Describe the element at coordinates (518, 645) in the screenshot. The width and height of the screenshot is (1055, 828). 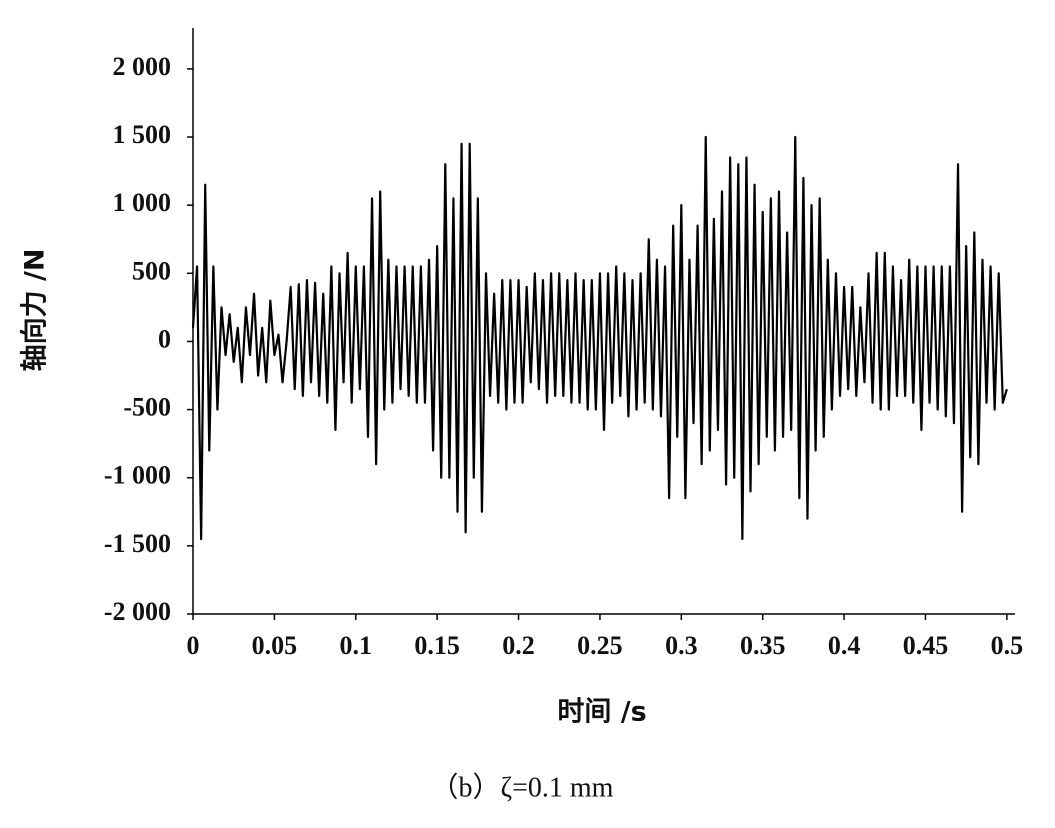
I see `x-tick-label: 0.2` at that location.